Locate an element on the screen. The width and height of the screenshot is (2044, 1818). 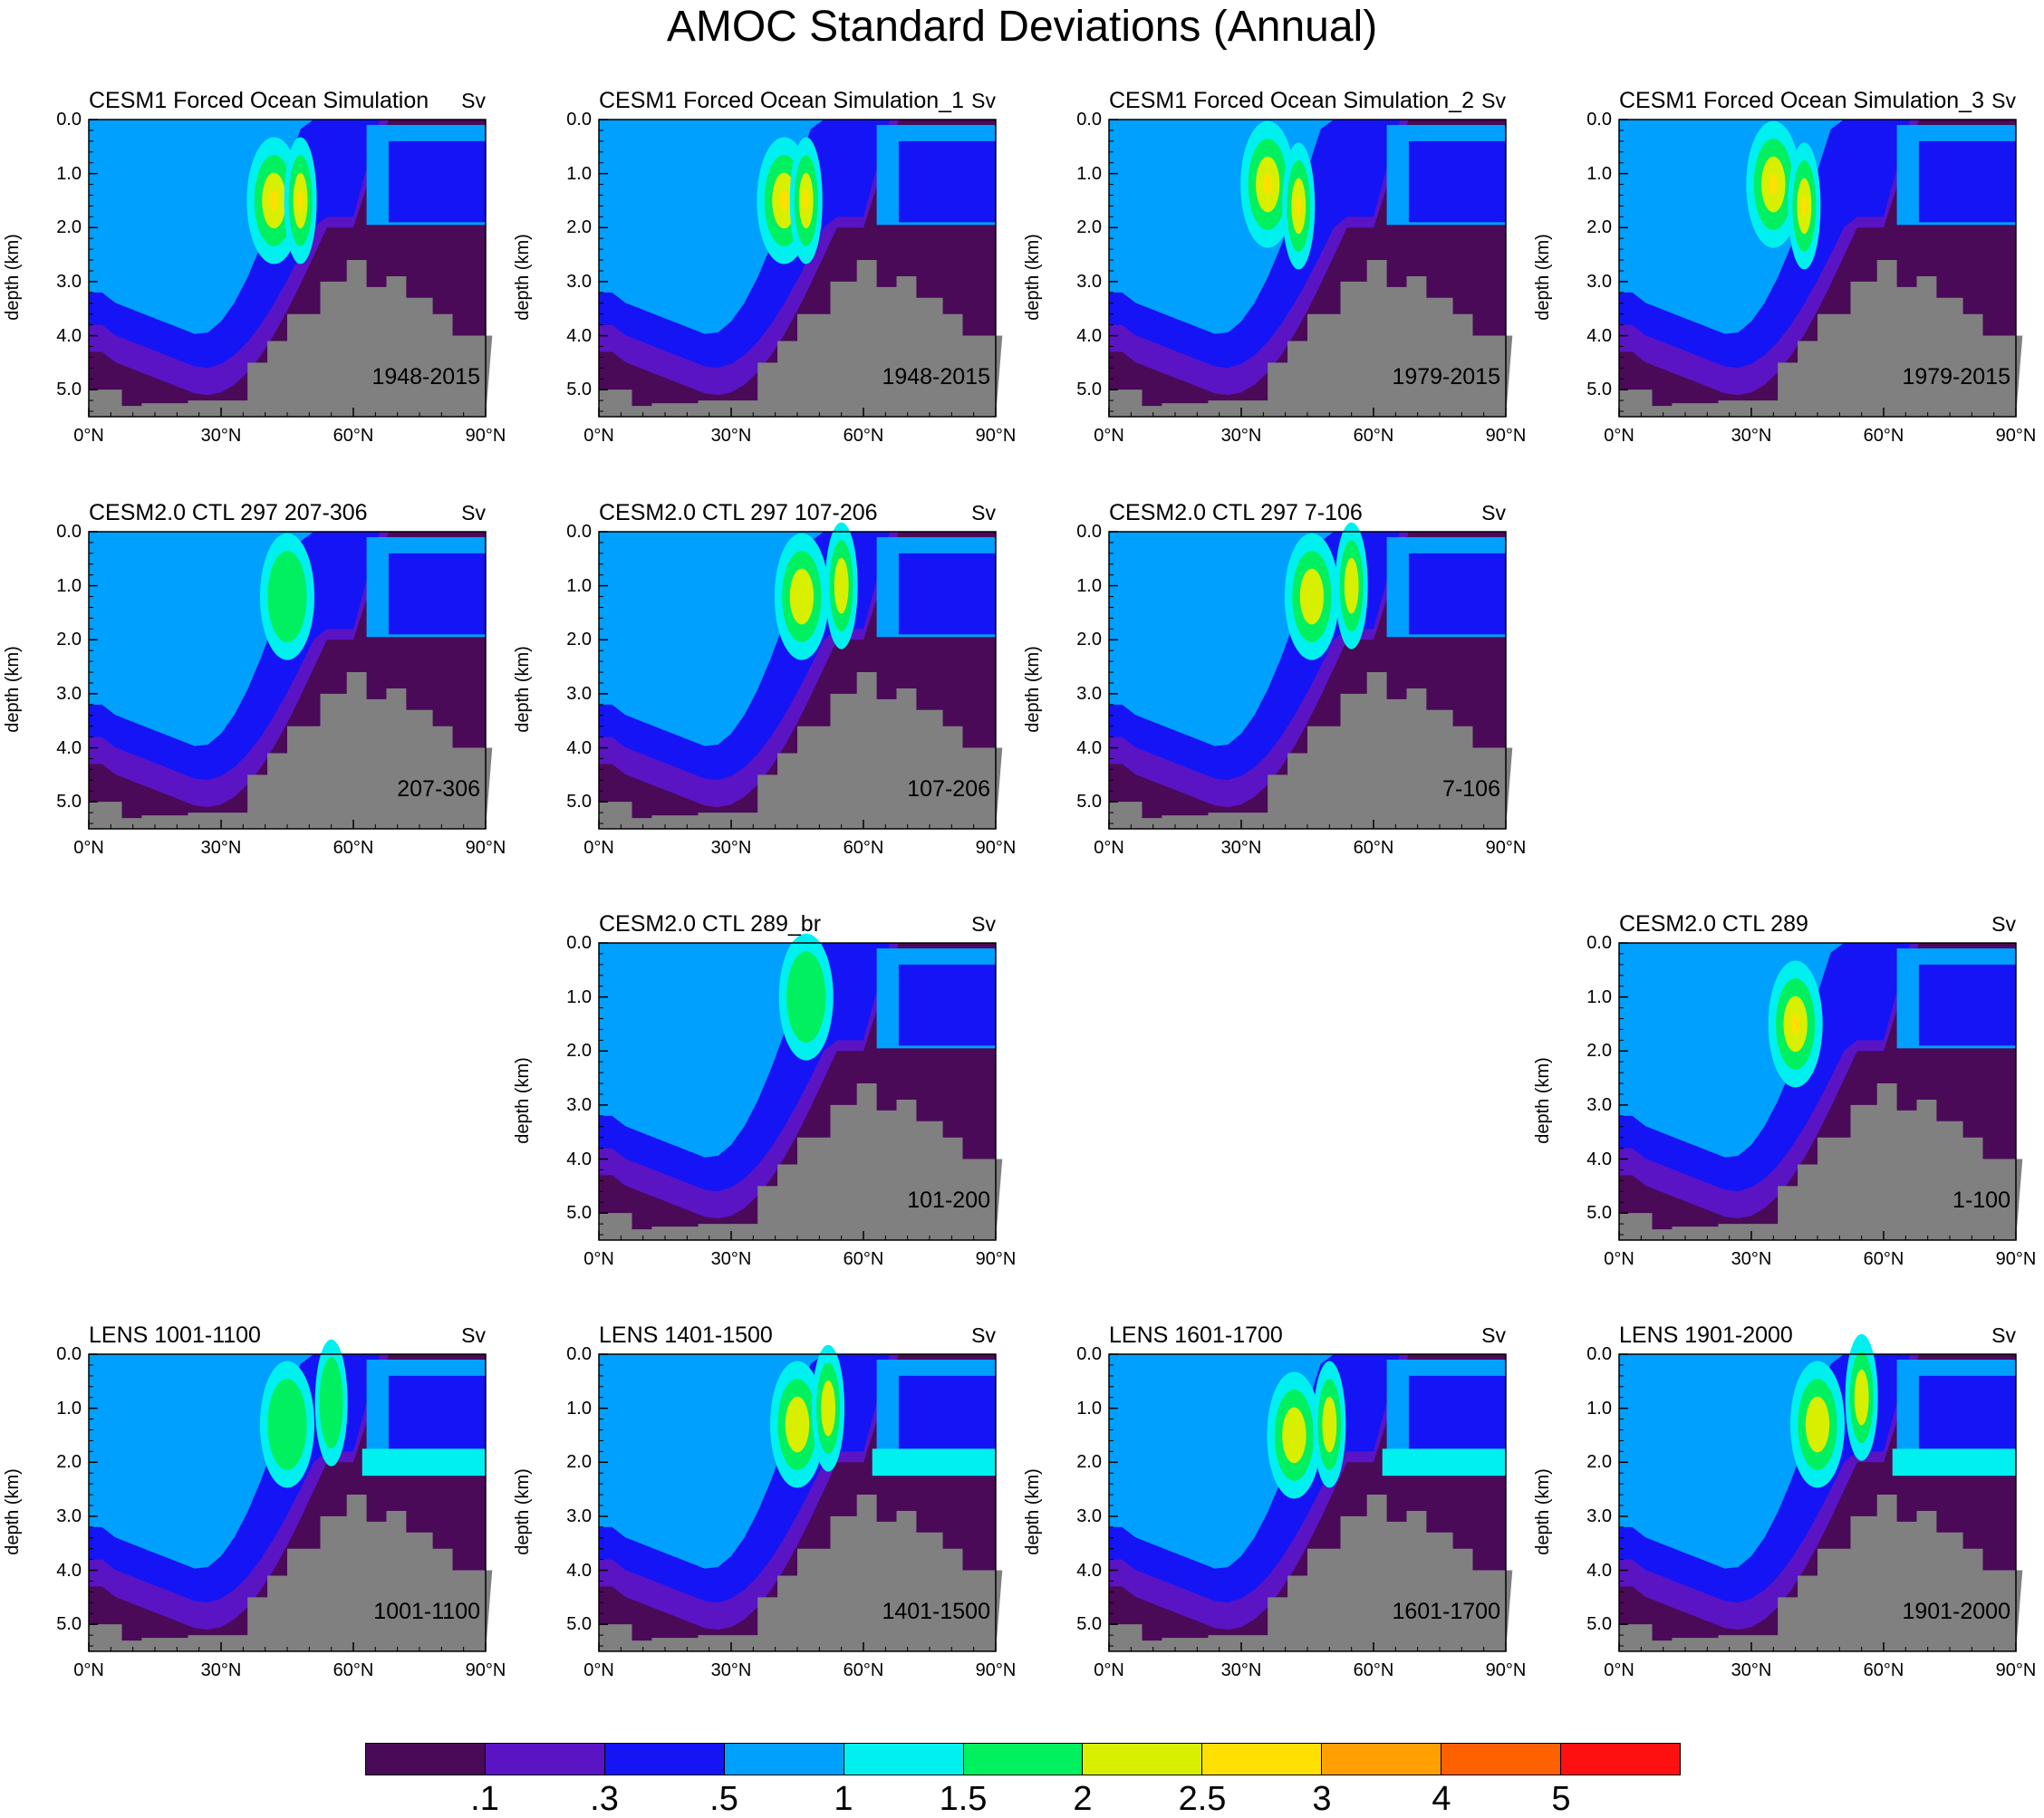
period-label: 1948-2015 is located at coordinates (425, 377).